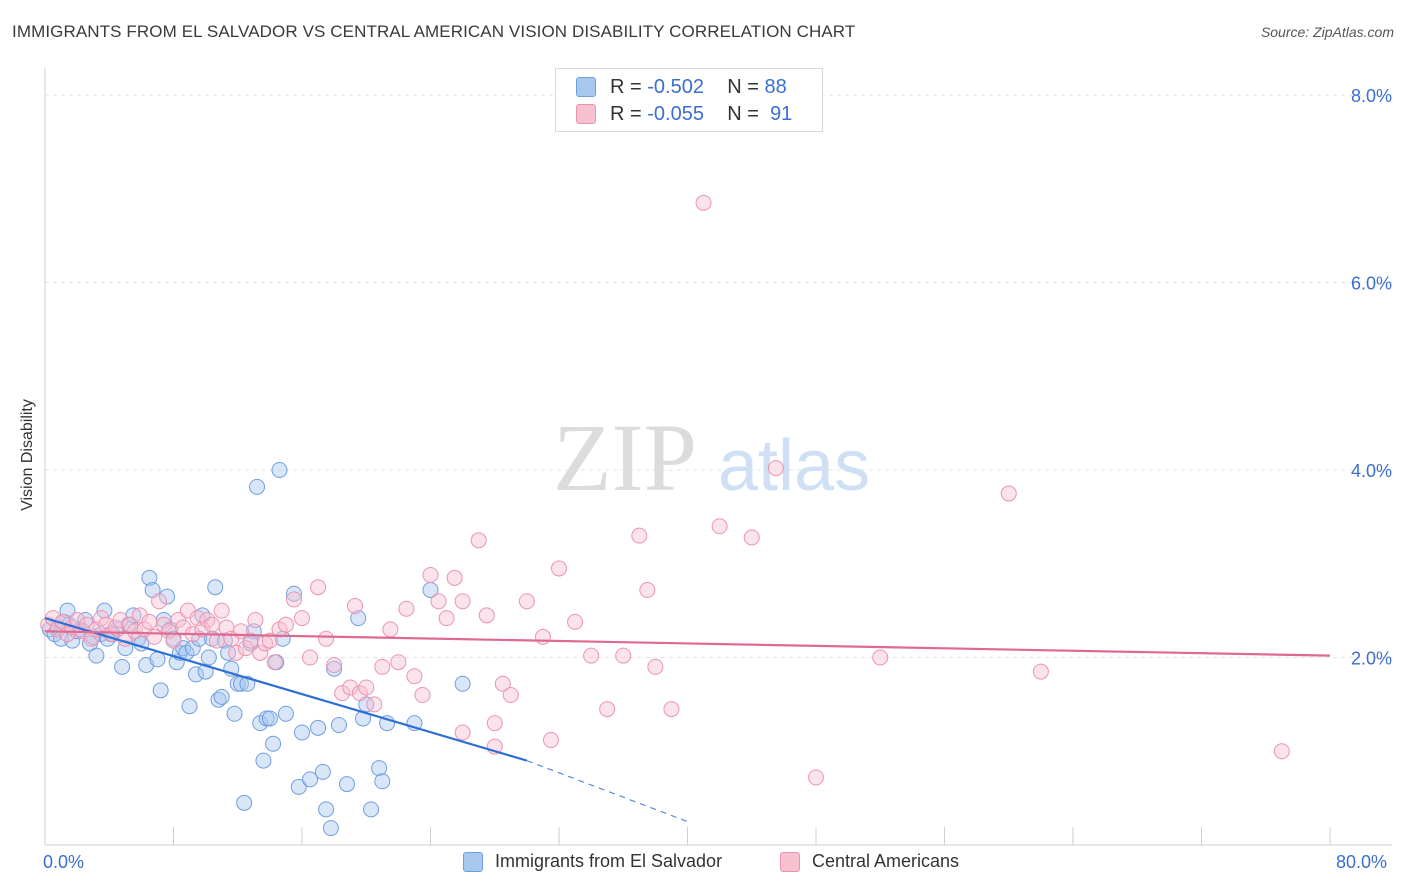 This screenshot has width=1406, height=892. What do you see at coordinates (586, 114) in the screenshot?
I see `legend-swatch-central-americans` at bounding box center [586, 114].